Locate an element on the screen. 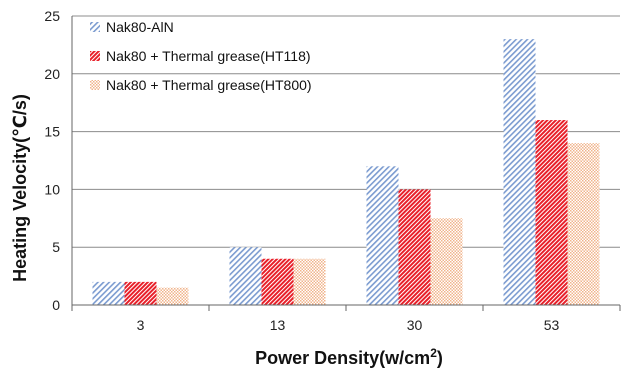 This screenshot has width=637, height=374. x-tick-label: 3 is located at coordinates (141, 325).